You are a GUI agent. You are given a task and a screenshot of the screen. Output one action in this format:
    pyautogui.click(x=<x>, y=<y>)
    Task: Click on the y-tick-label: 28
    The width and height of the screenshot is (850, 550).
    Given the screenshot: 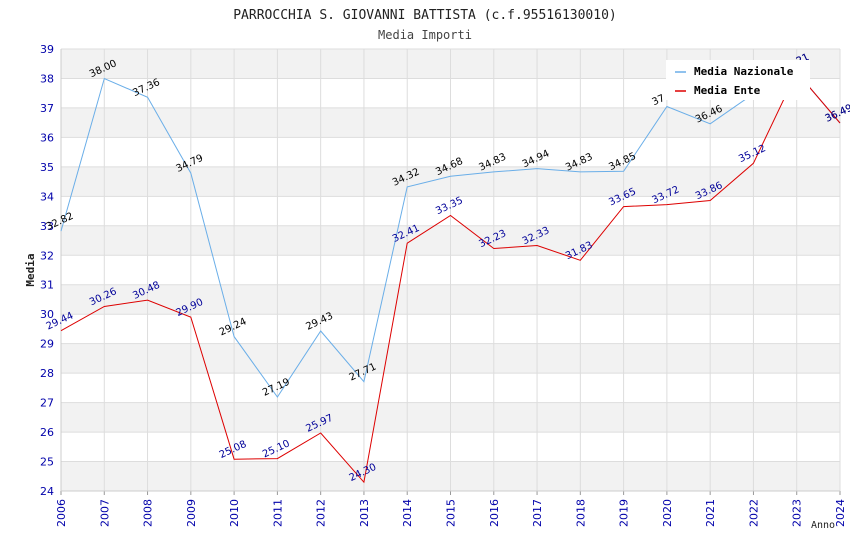 What is the action you would take?
    pyautogui.click(x=47, y=373)
    